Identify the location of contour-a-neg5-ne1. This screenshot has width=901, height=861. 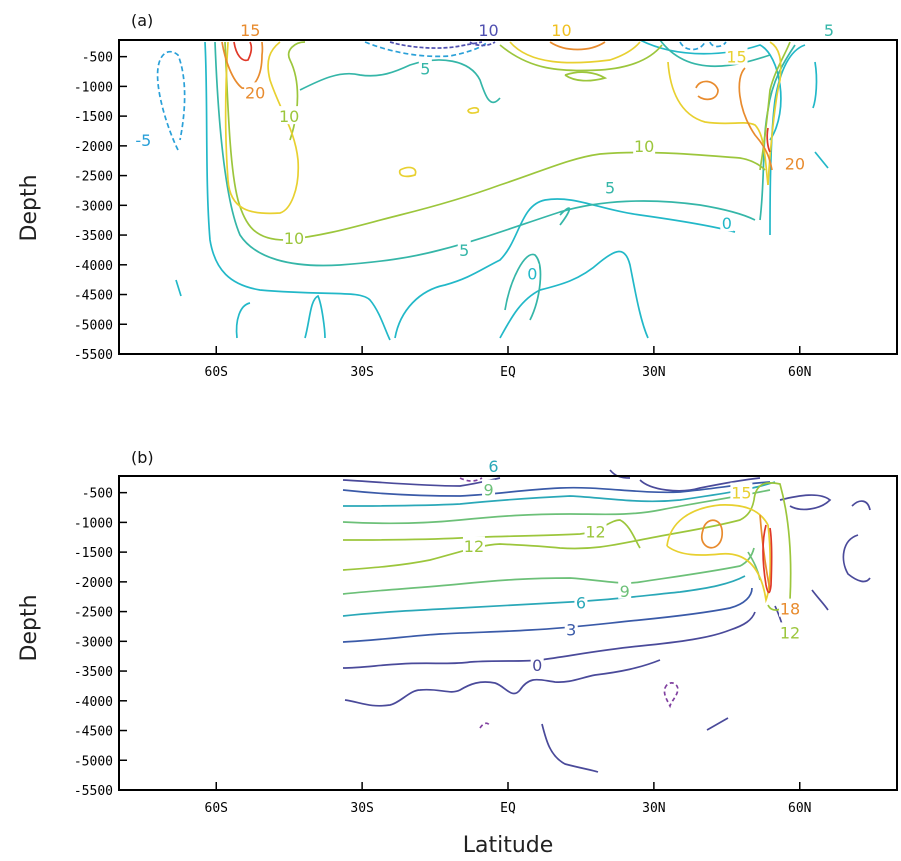
(692, 46).